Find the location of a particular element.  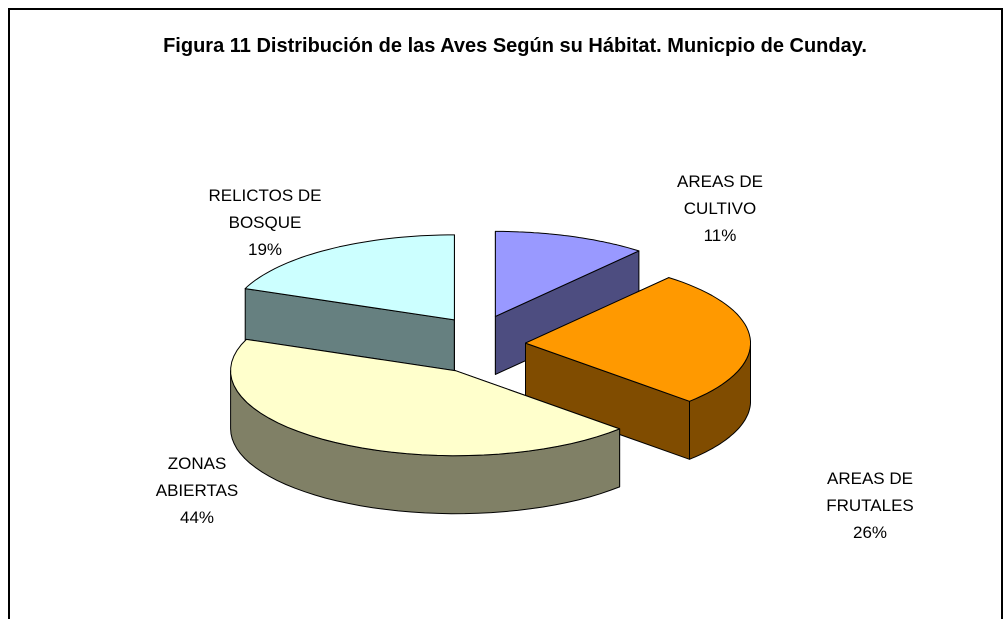

data-label: ZONAS ABIERTAS 44% is located at coordinates (197, 490).